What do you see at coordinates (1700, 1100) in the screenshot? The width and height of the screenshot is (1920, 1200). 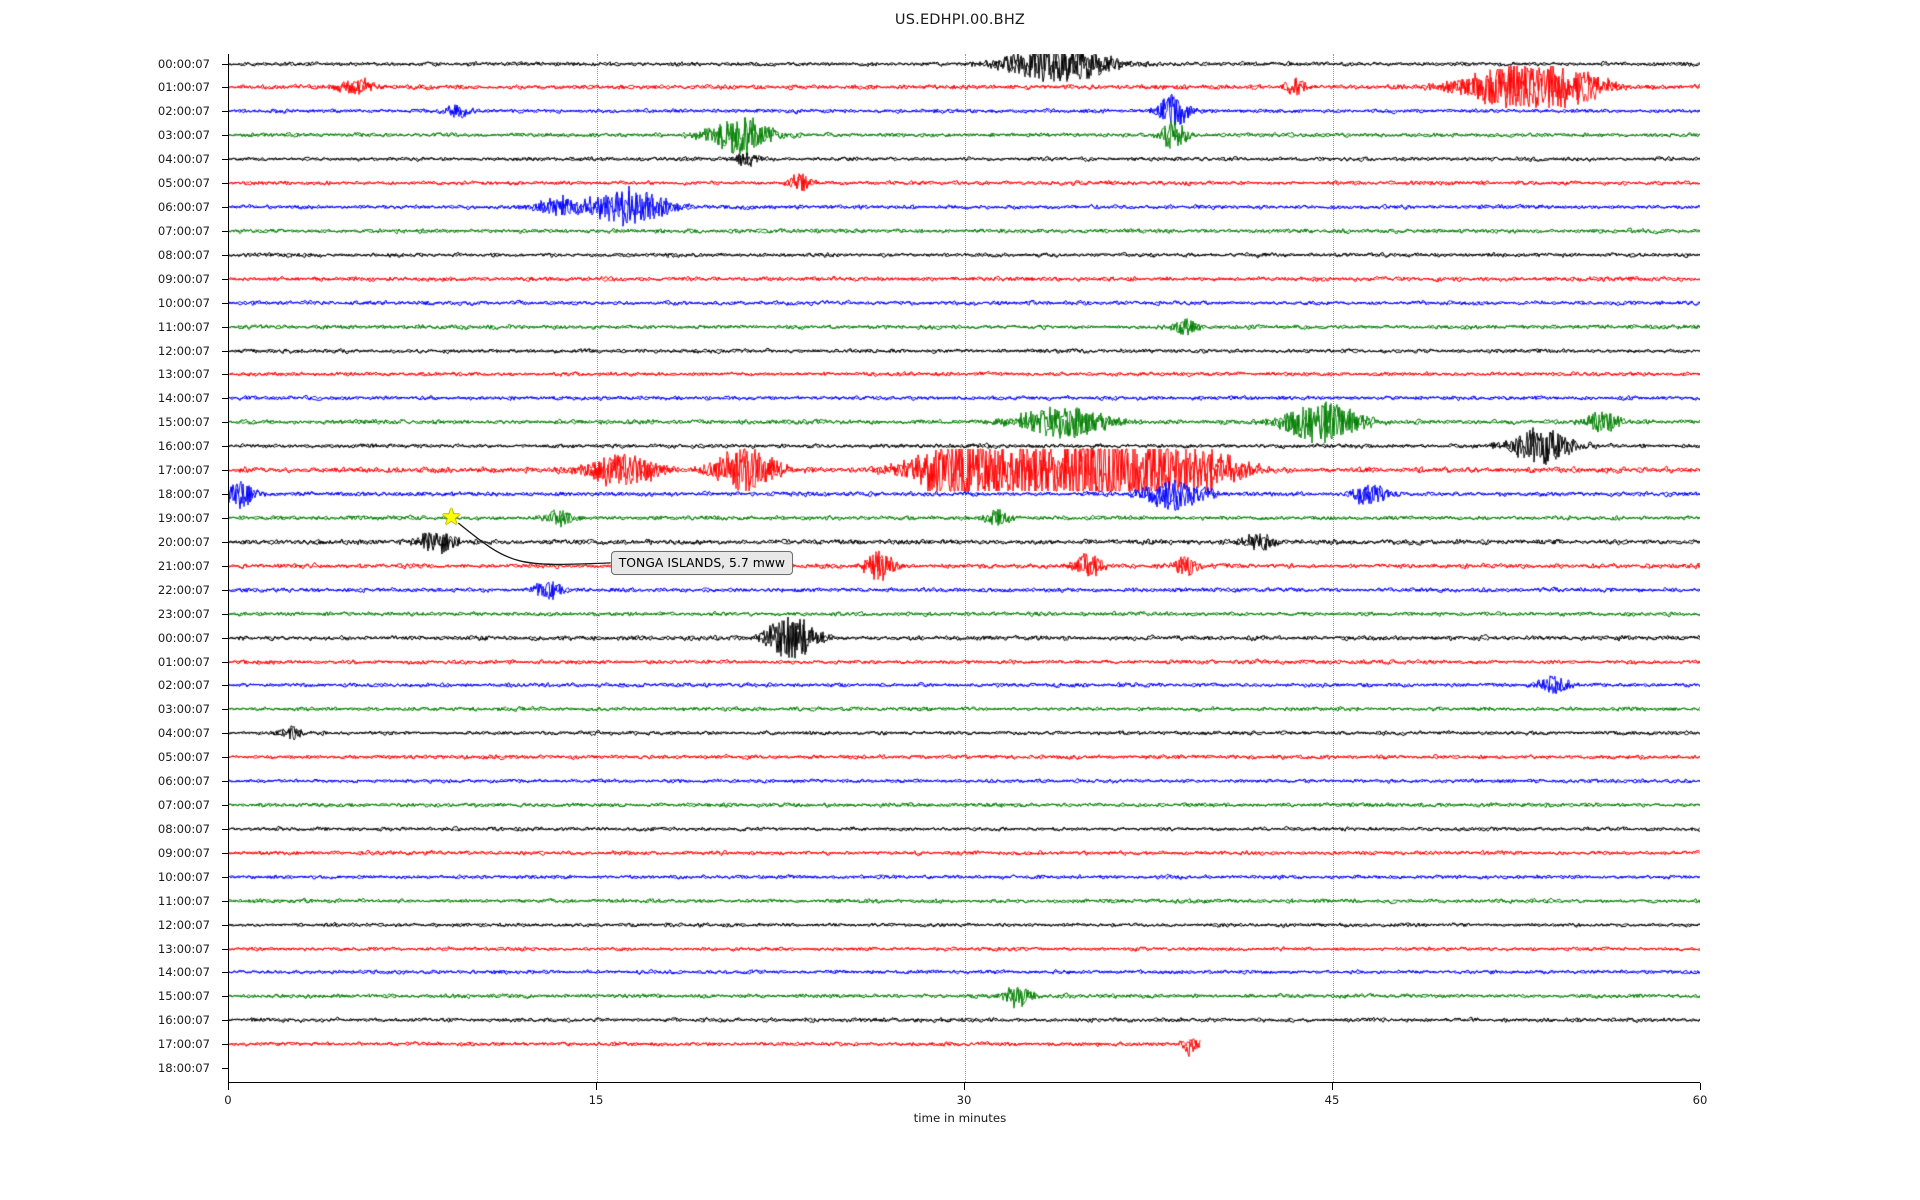 I see `x-tick-label: 60` at bounding box center [1700, 1100].